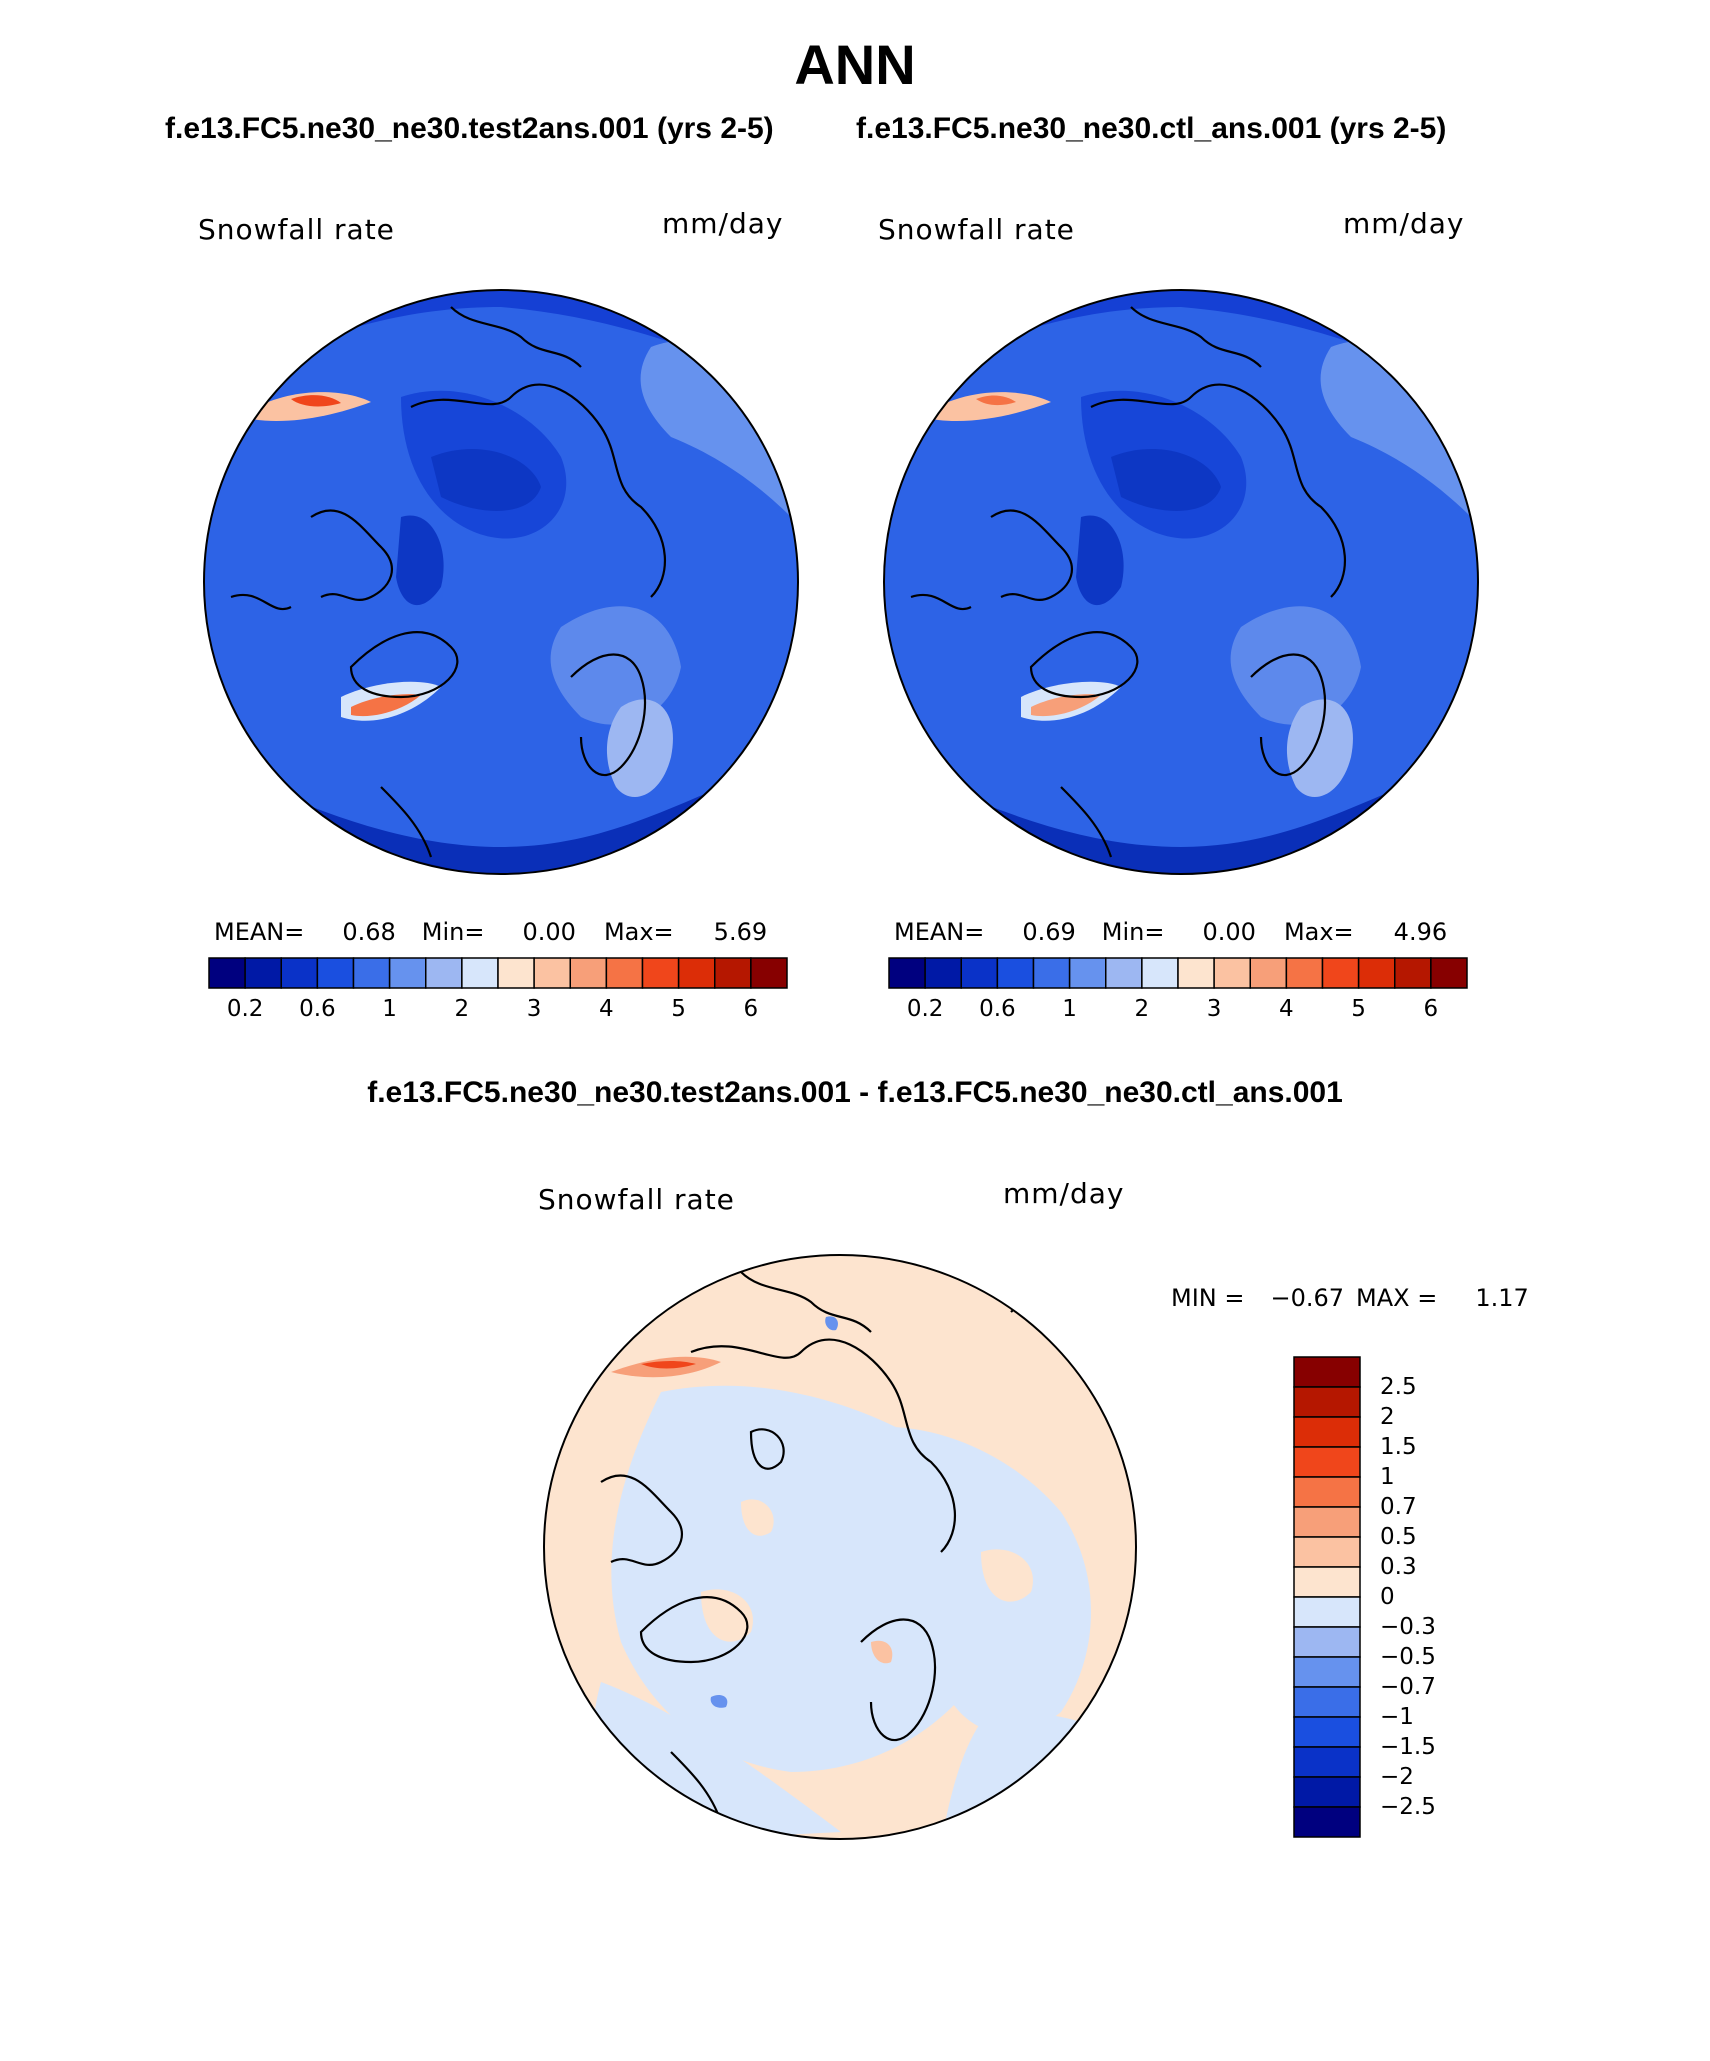  Describe the element at coordinates (855, 64) in the screenshot. I see `main-title: ANN` at that location.